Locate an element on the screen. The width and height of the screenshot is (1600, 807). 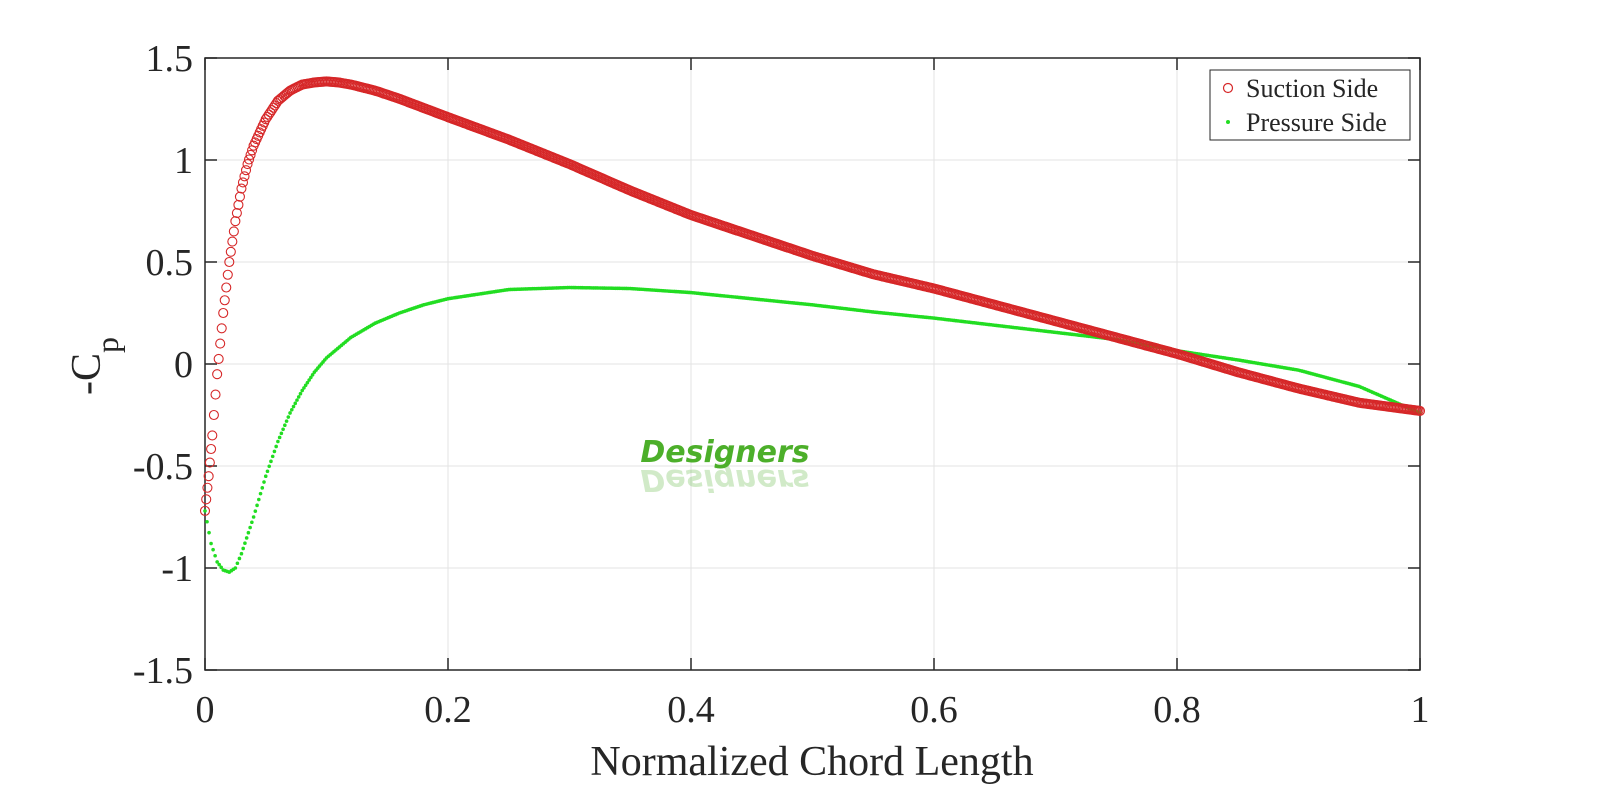
y-tick-label: 0 is located at coordinates (183, 365).